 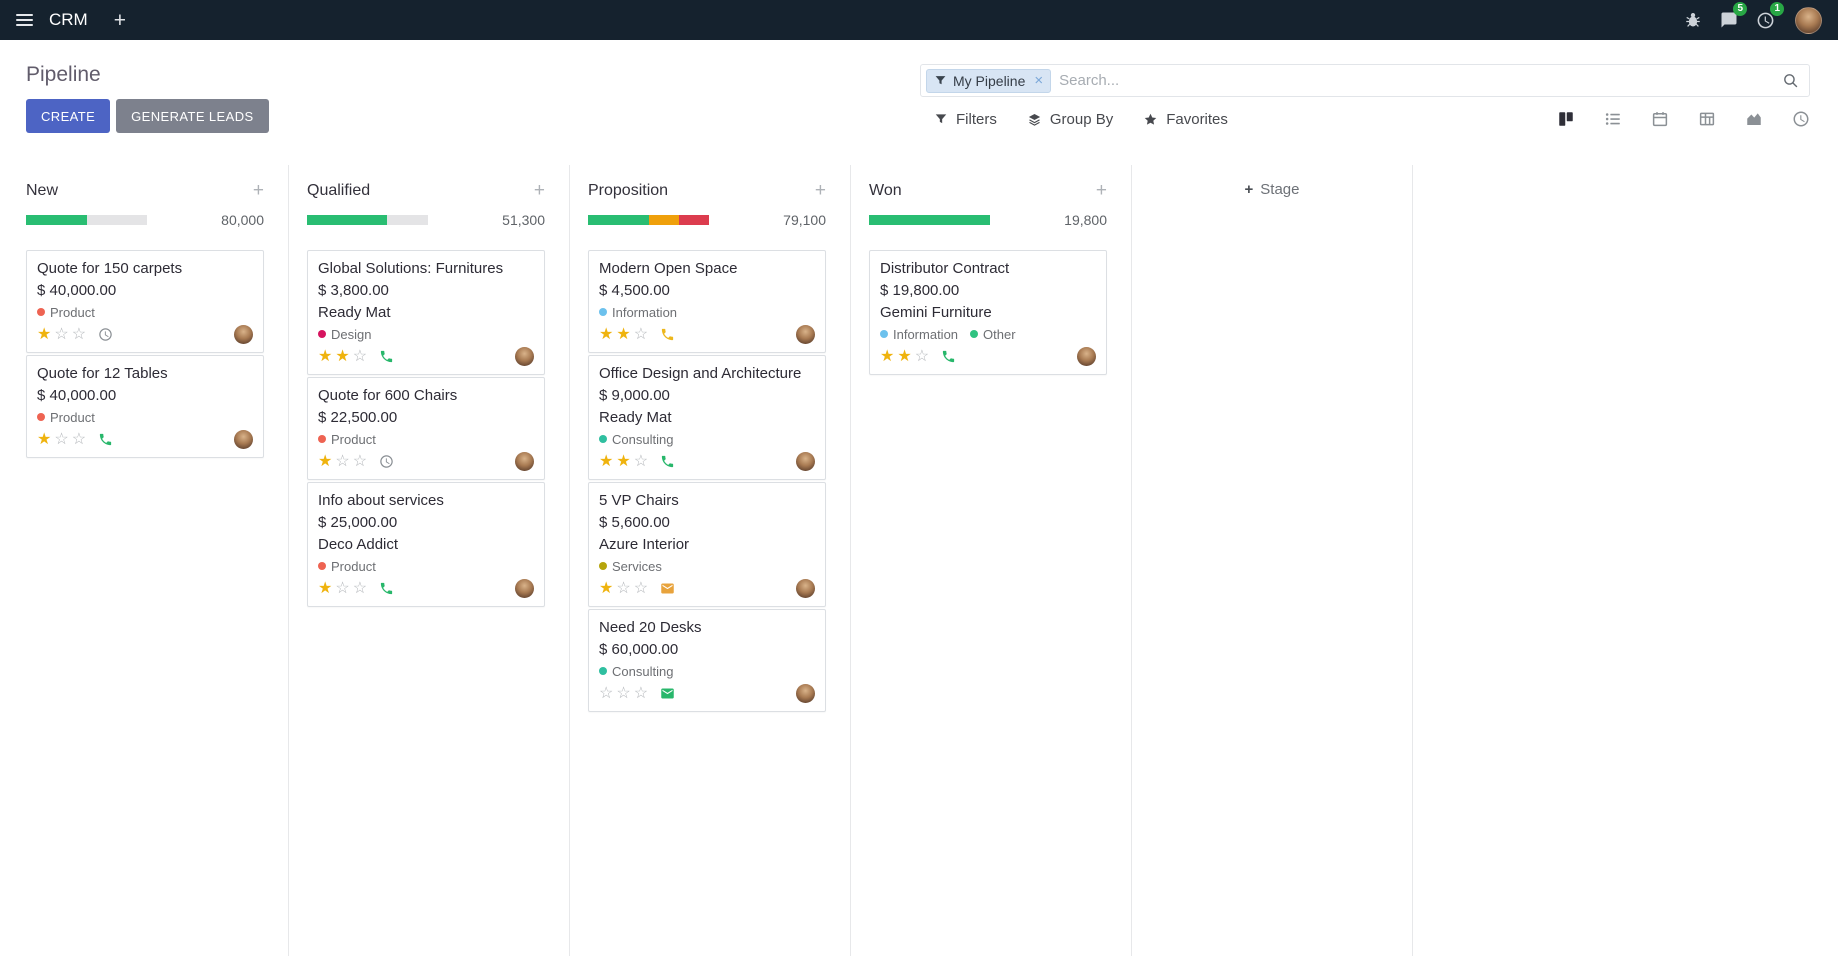 I want to click on progress-segment-yellow, so click(x=663, y=220).